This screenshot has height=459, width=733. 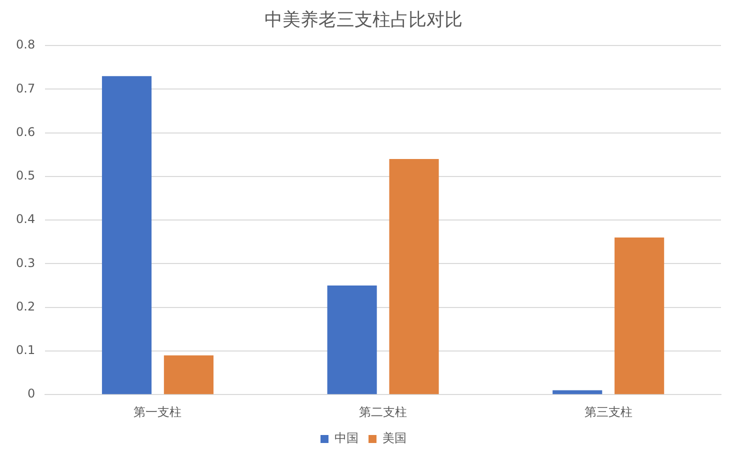 What do you see at coordinates (394, 438) in the screenshot?
I see `legend-label: 美国` at bounding box center [394, 438].